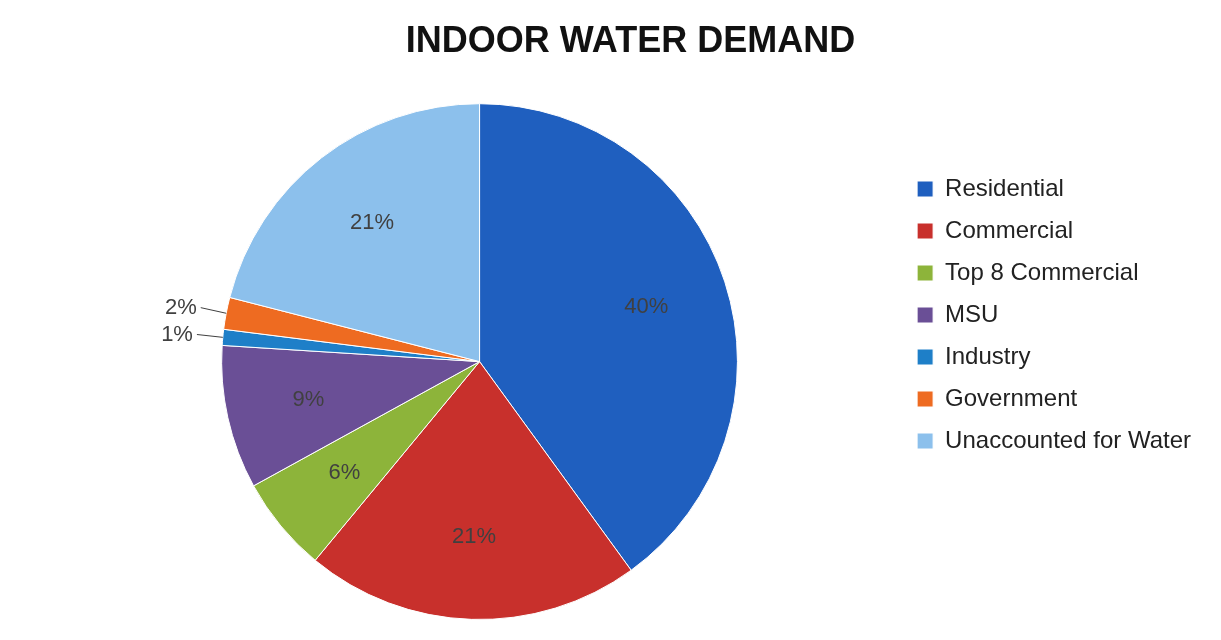 The width and height of the screenshot is (1221, 640). Describe the element at coordinates (177, 333) in the screenshot. I see `data-label: 1%` at that location.